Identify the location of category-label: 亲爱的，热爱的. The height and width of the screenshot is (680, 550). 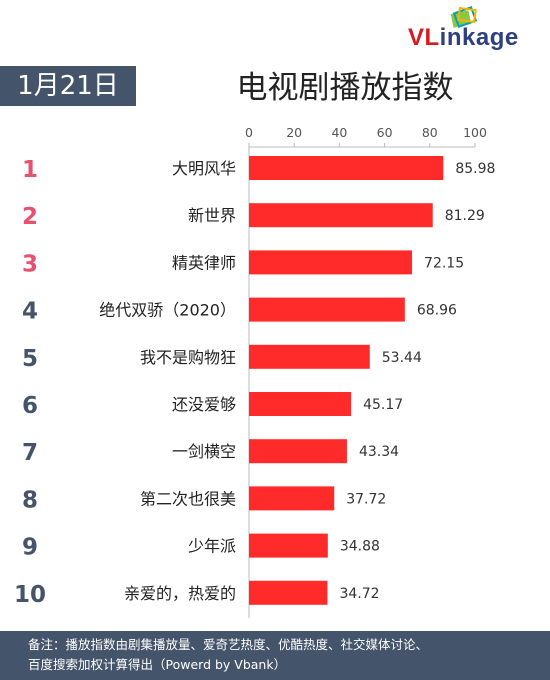
(180, 593).